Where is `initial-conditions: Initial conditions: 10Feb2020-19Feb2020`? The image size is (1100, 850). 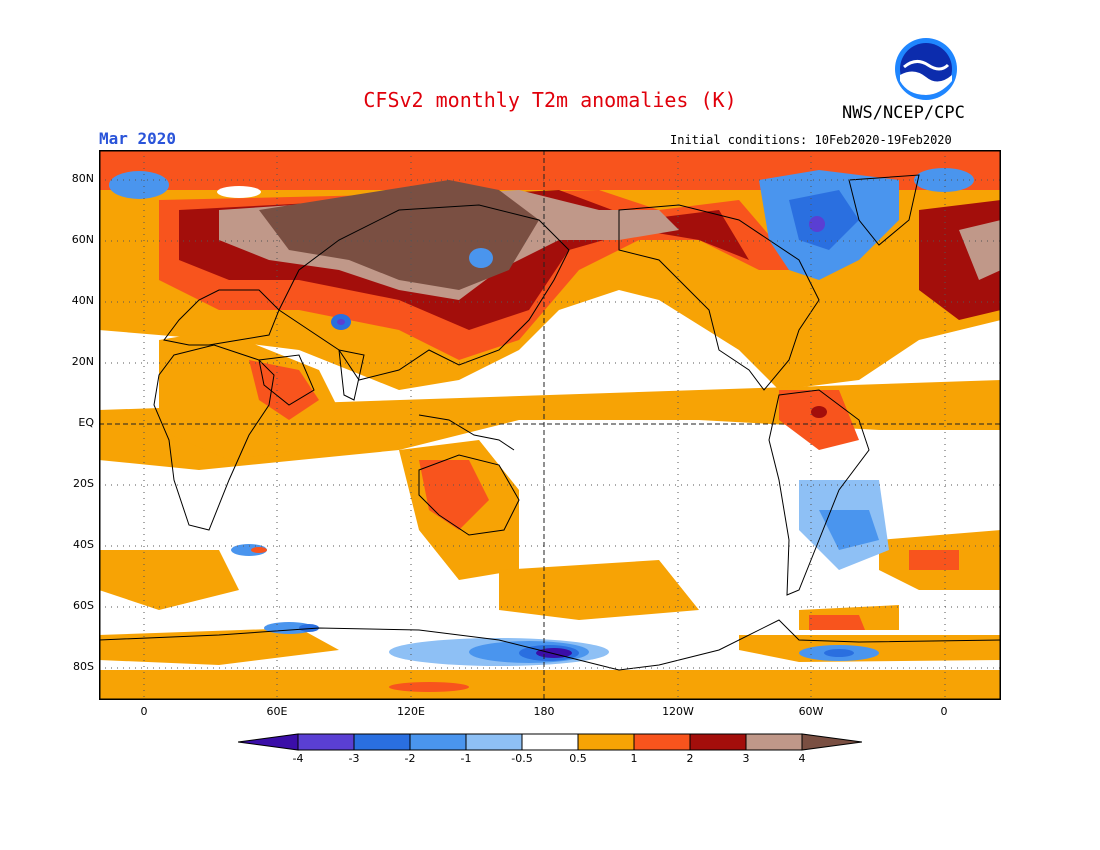 initial-conditions: Initial conditions: 10Feb2020-19Feb2020 is located at coordinates (811, 140).